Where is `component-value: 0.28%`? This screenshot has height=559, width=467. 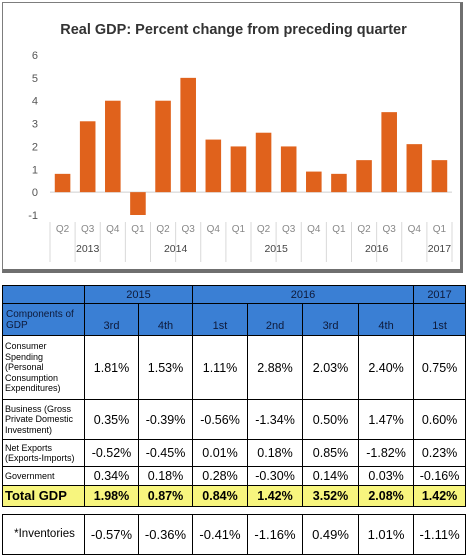 component-value: 0.28% is located at coordinates (220, 476).